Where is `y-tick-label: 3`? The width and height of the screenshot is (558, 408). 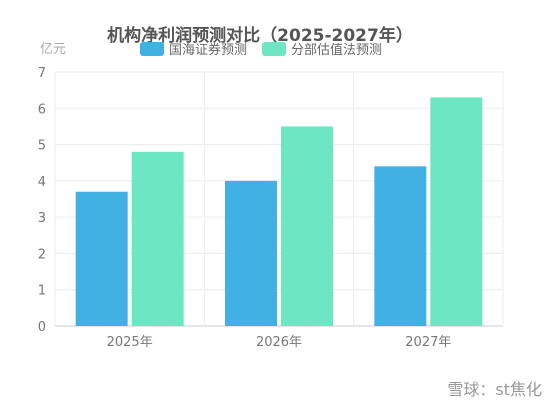
y-tick-label: 3 is located at coordinates (42, 218).